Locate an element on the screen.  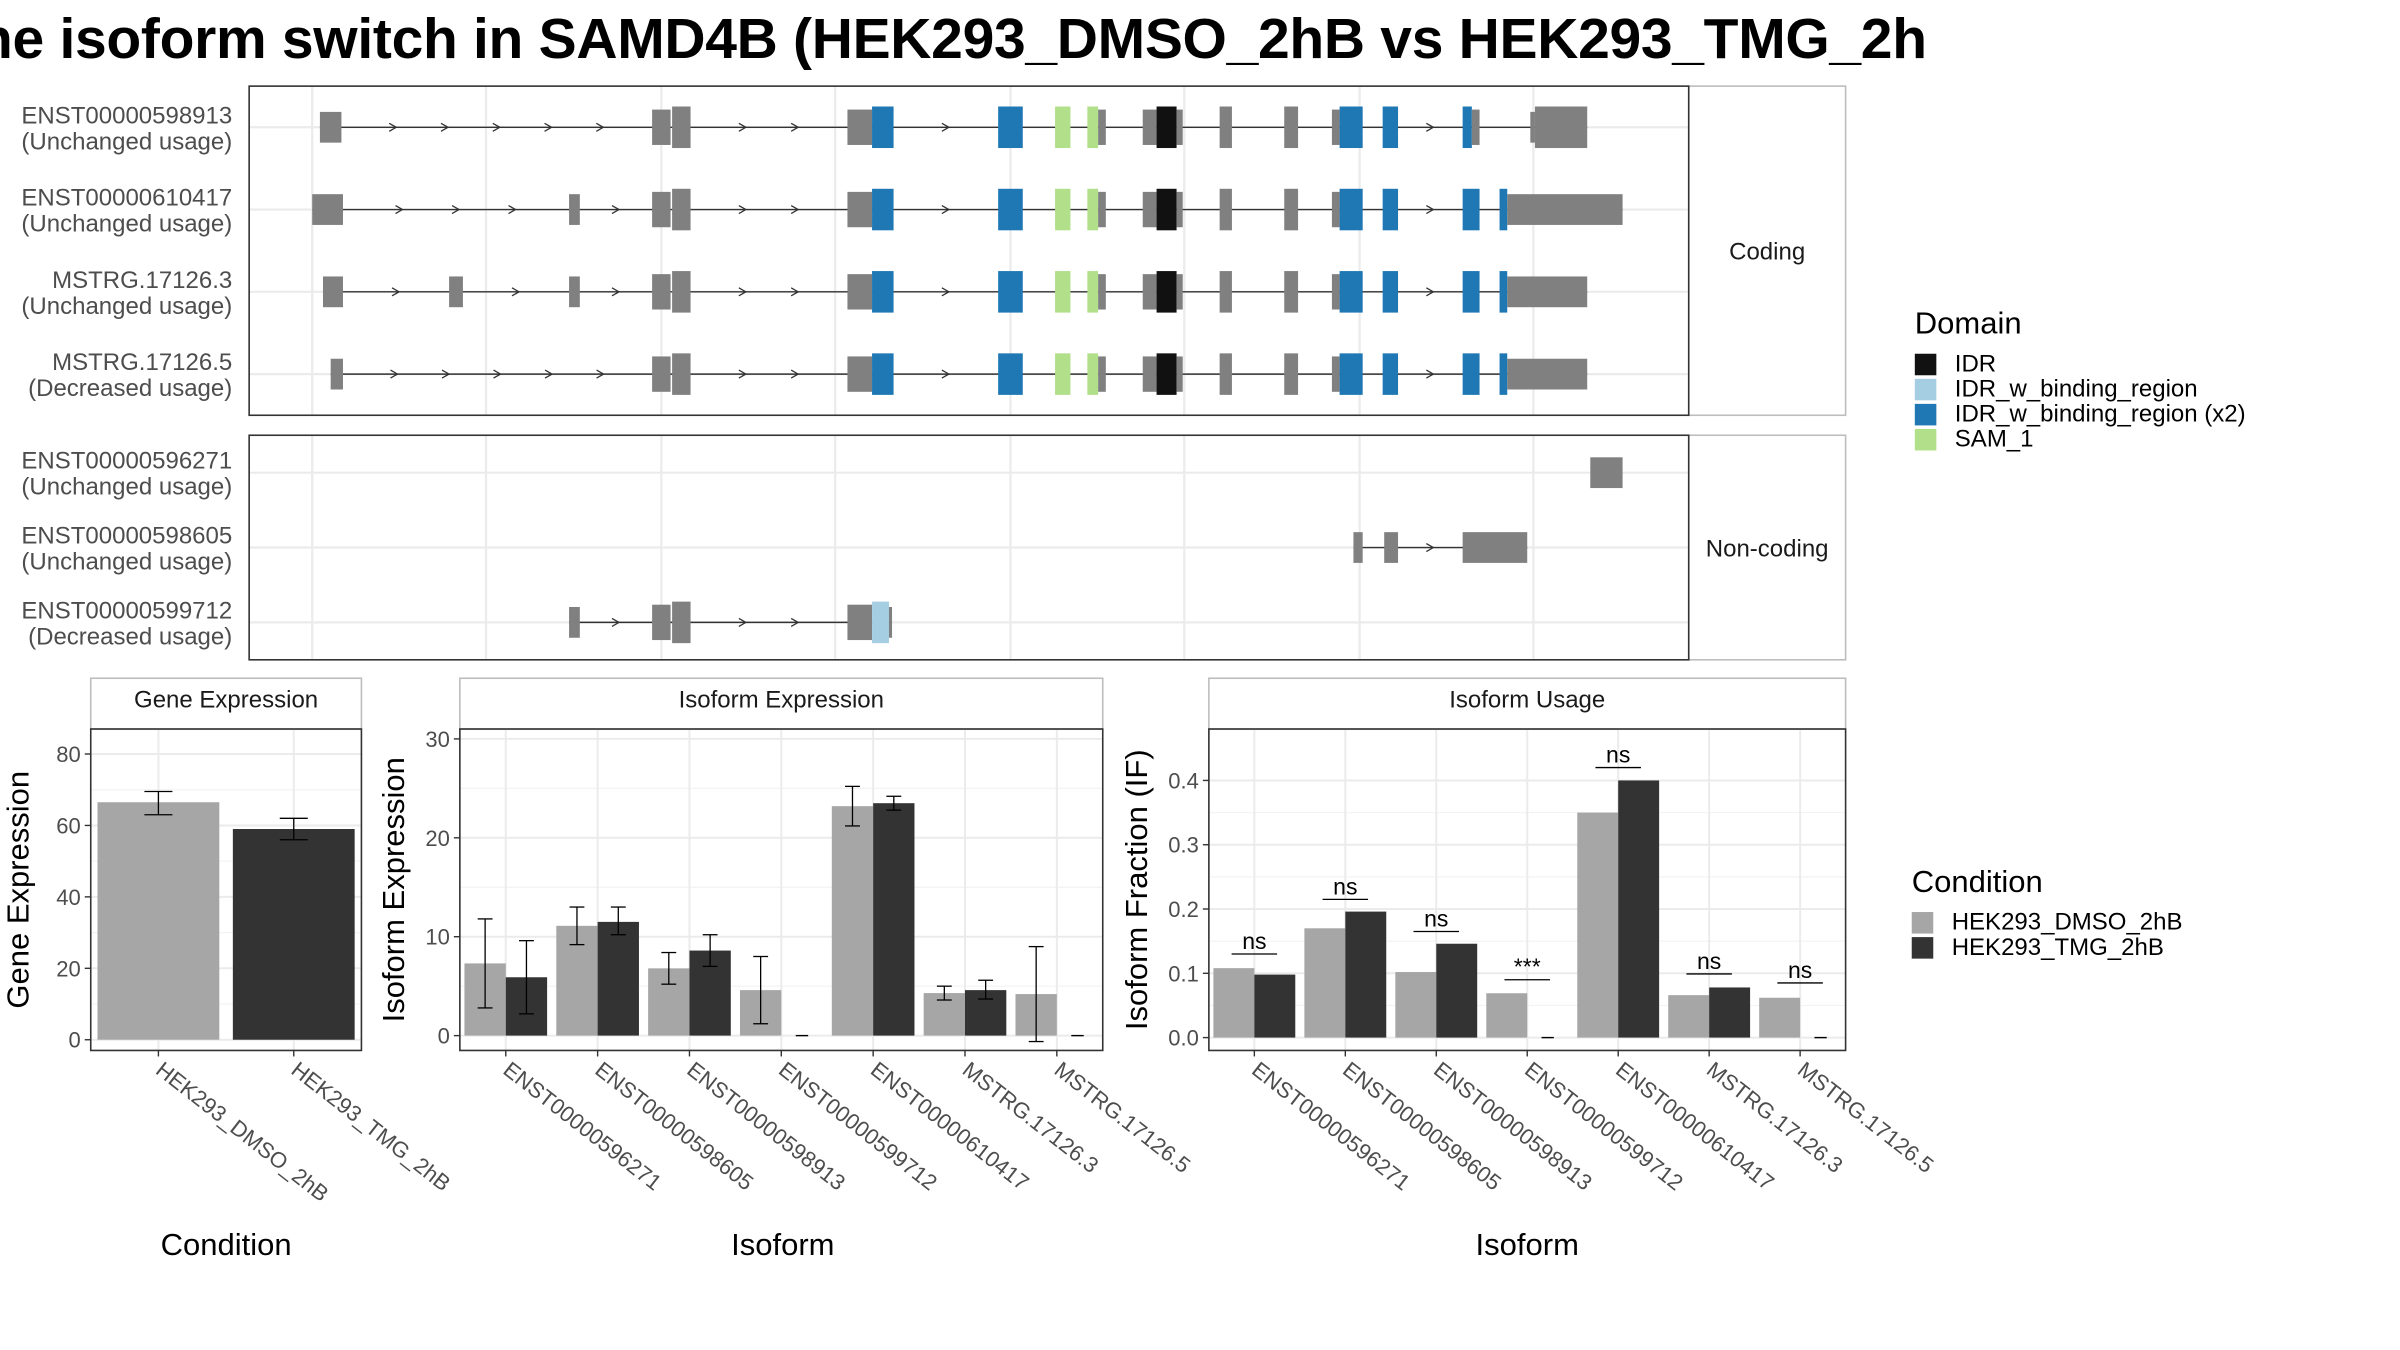
significance-label: ns is located at coordinates (1709, 961).